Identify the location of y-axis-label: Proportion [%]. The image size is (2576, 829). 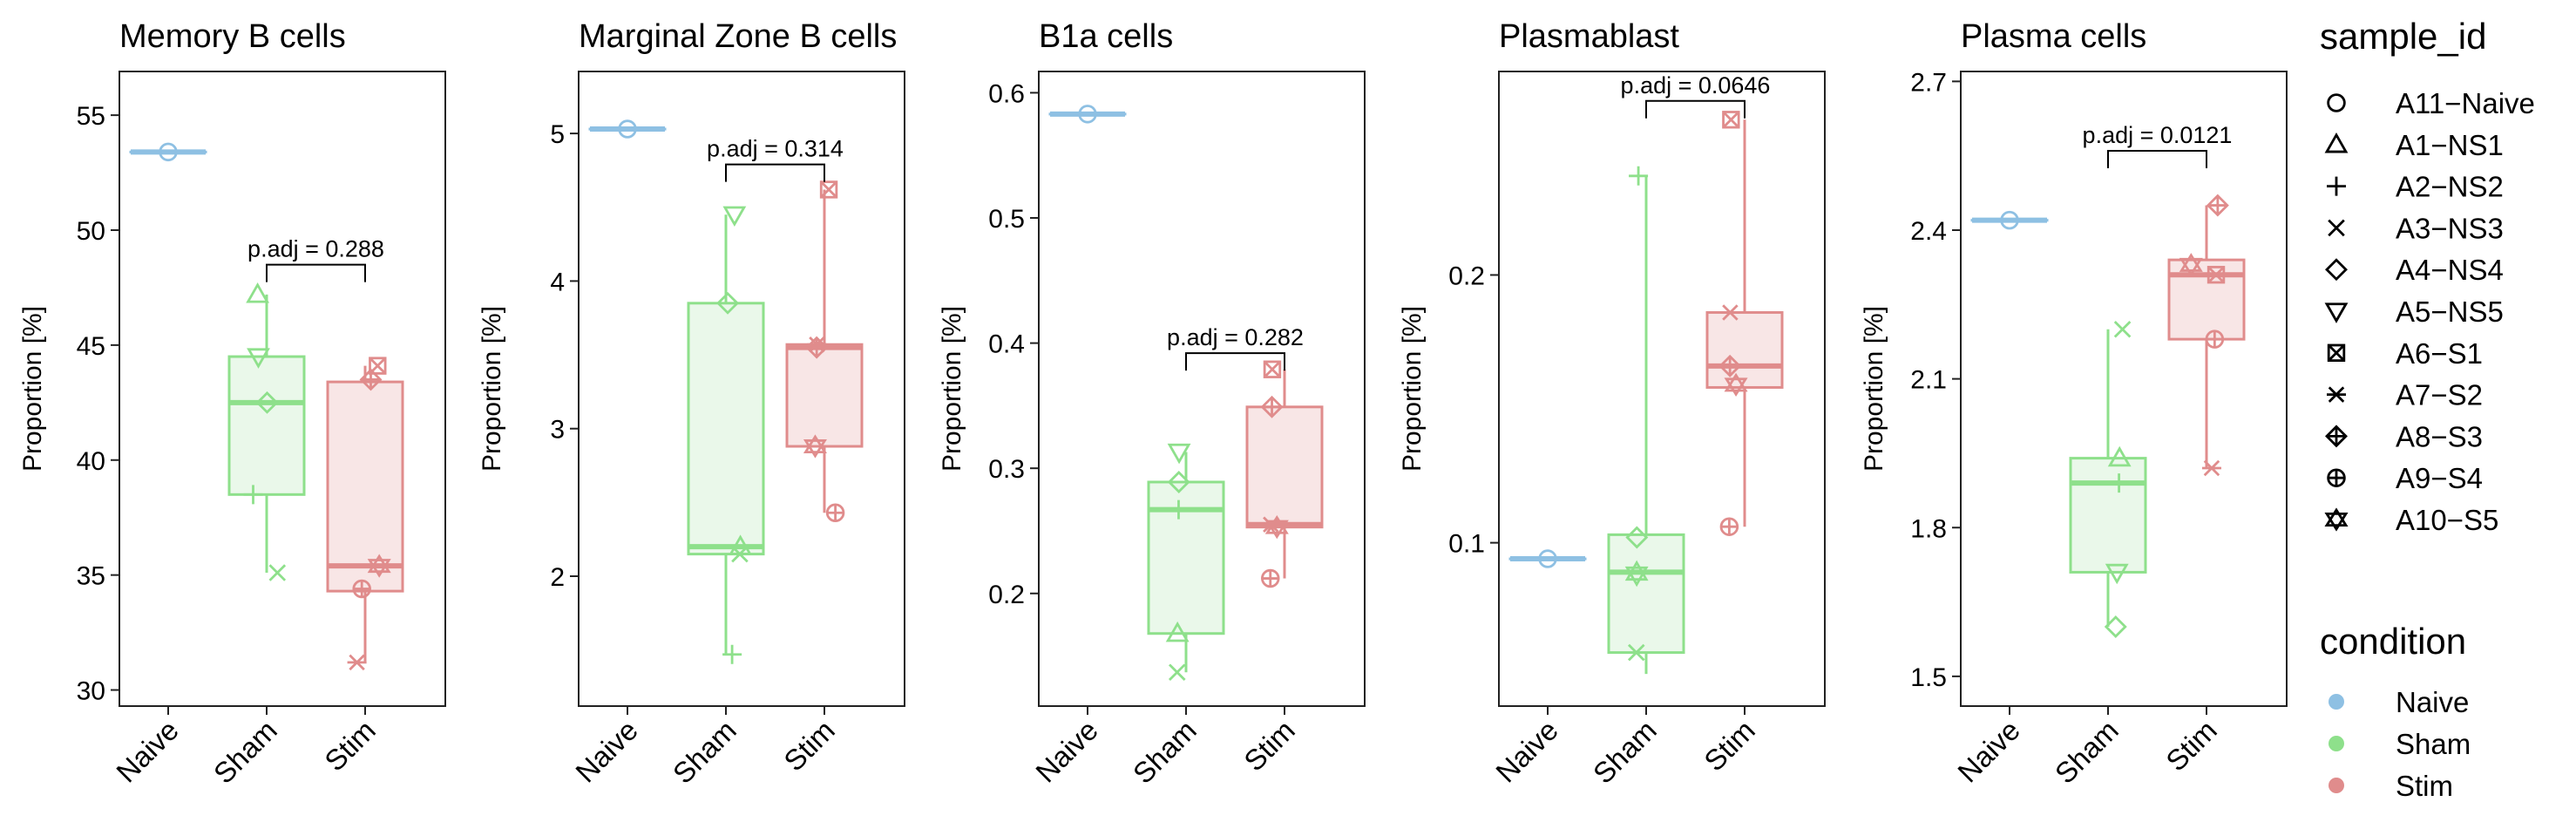
(1413, 389).